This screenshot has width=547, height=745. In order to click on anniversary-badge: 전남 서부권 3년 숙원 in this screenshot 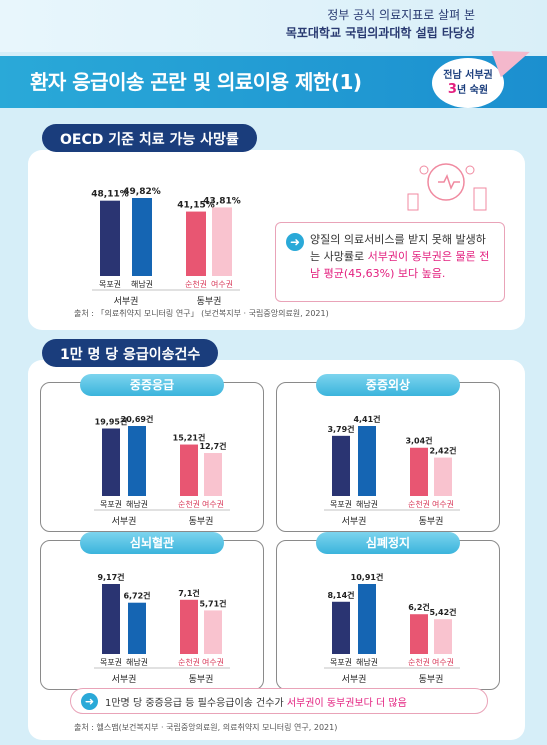, I will do `click(468, 83)`.